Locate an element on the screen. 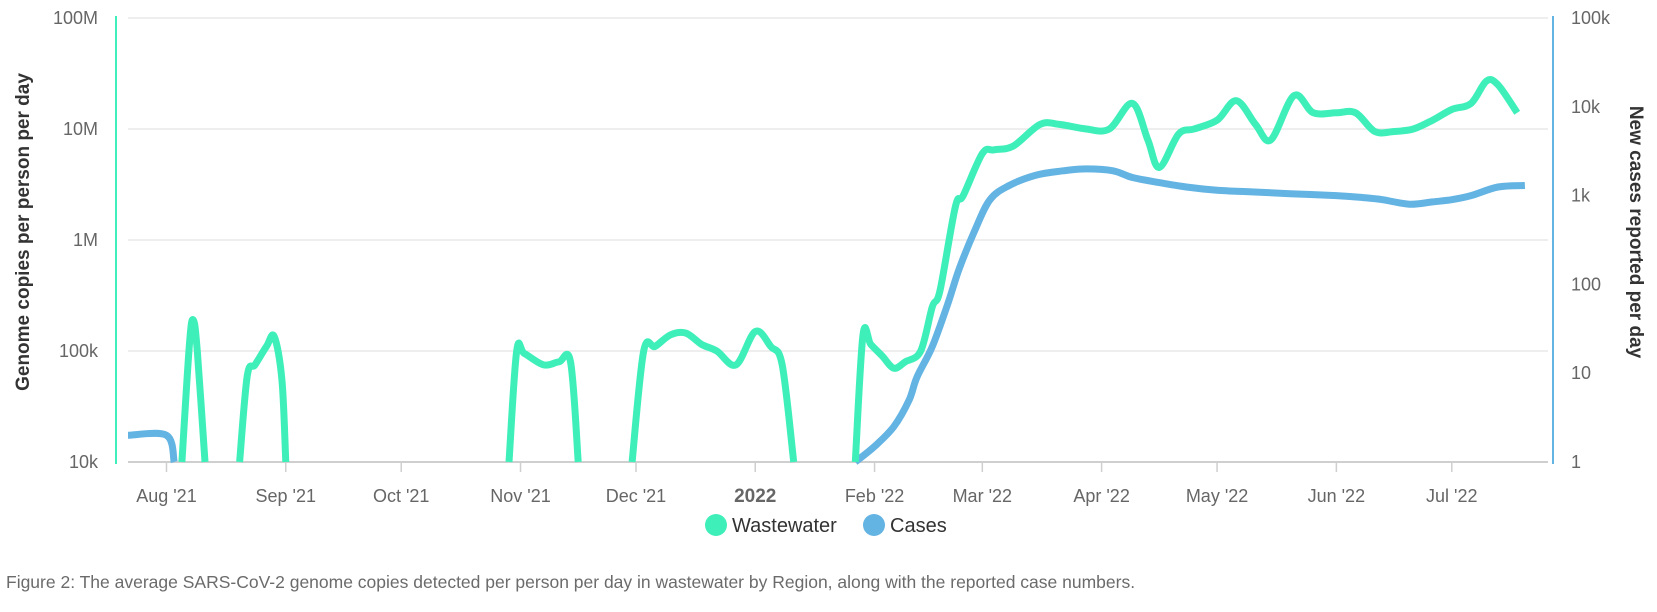 Image resolution: width=1657 pixels, height=612 pixels. x-tick-label: Oct '21 is located at coordinates (401, 496).